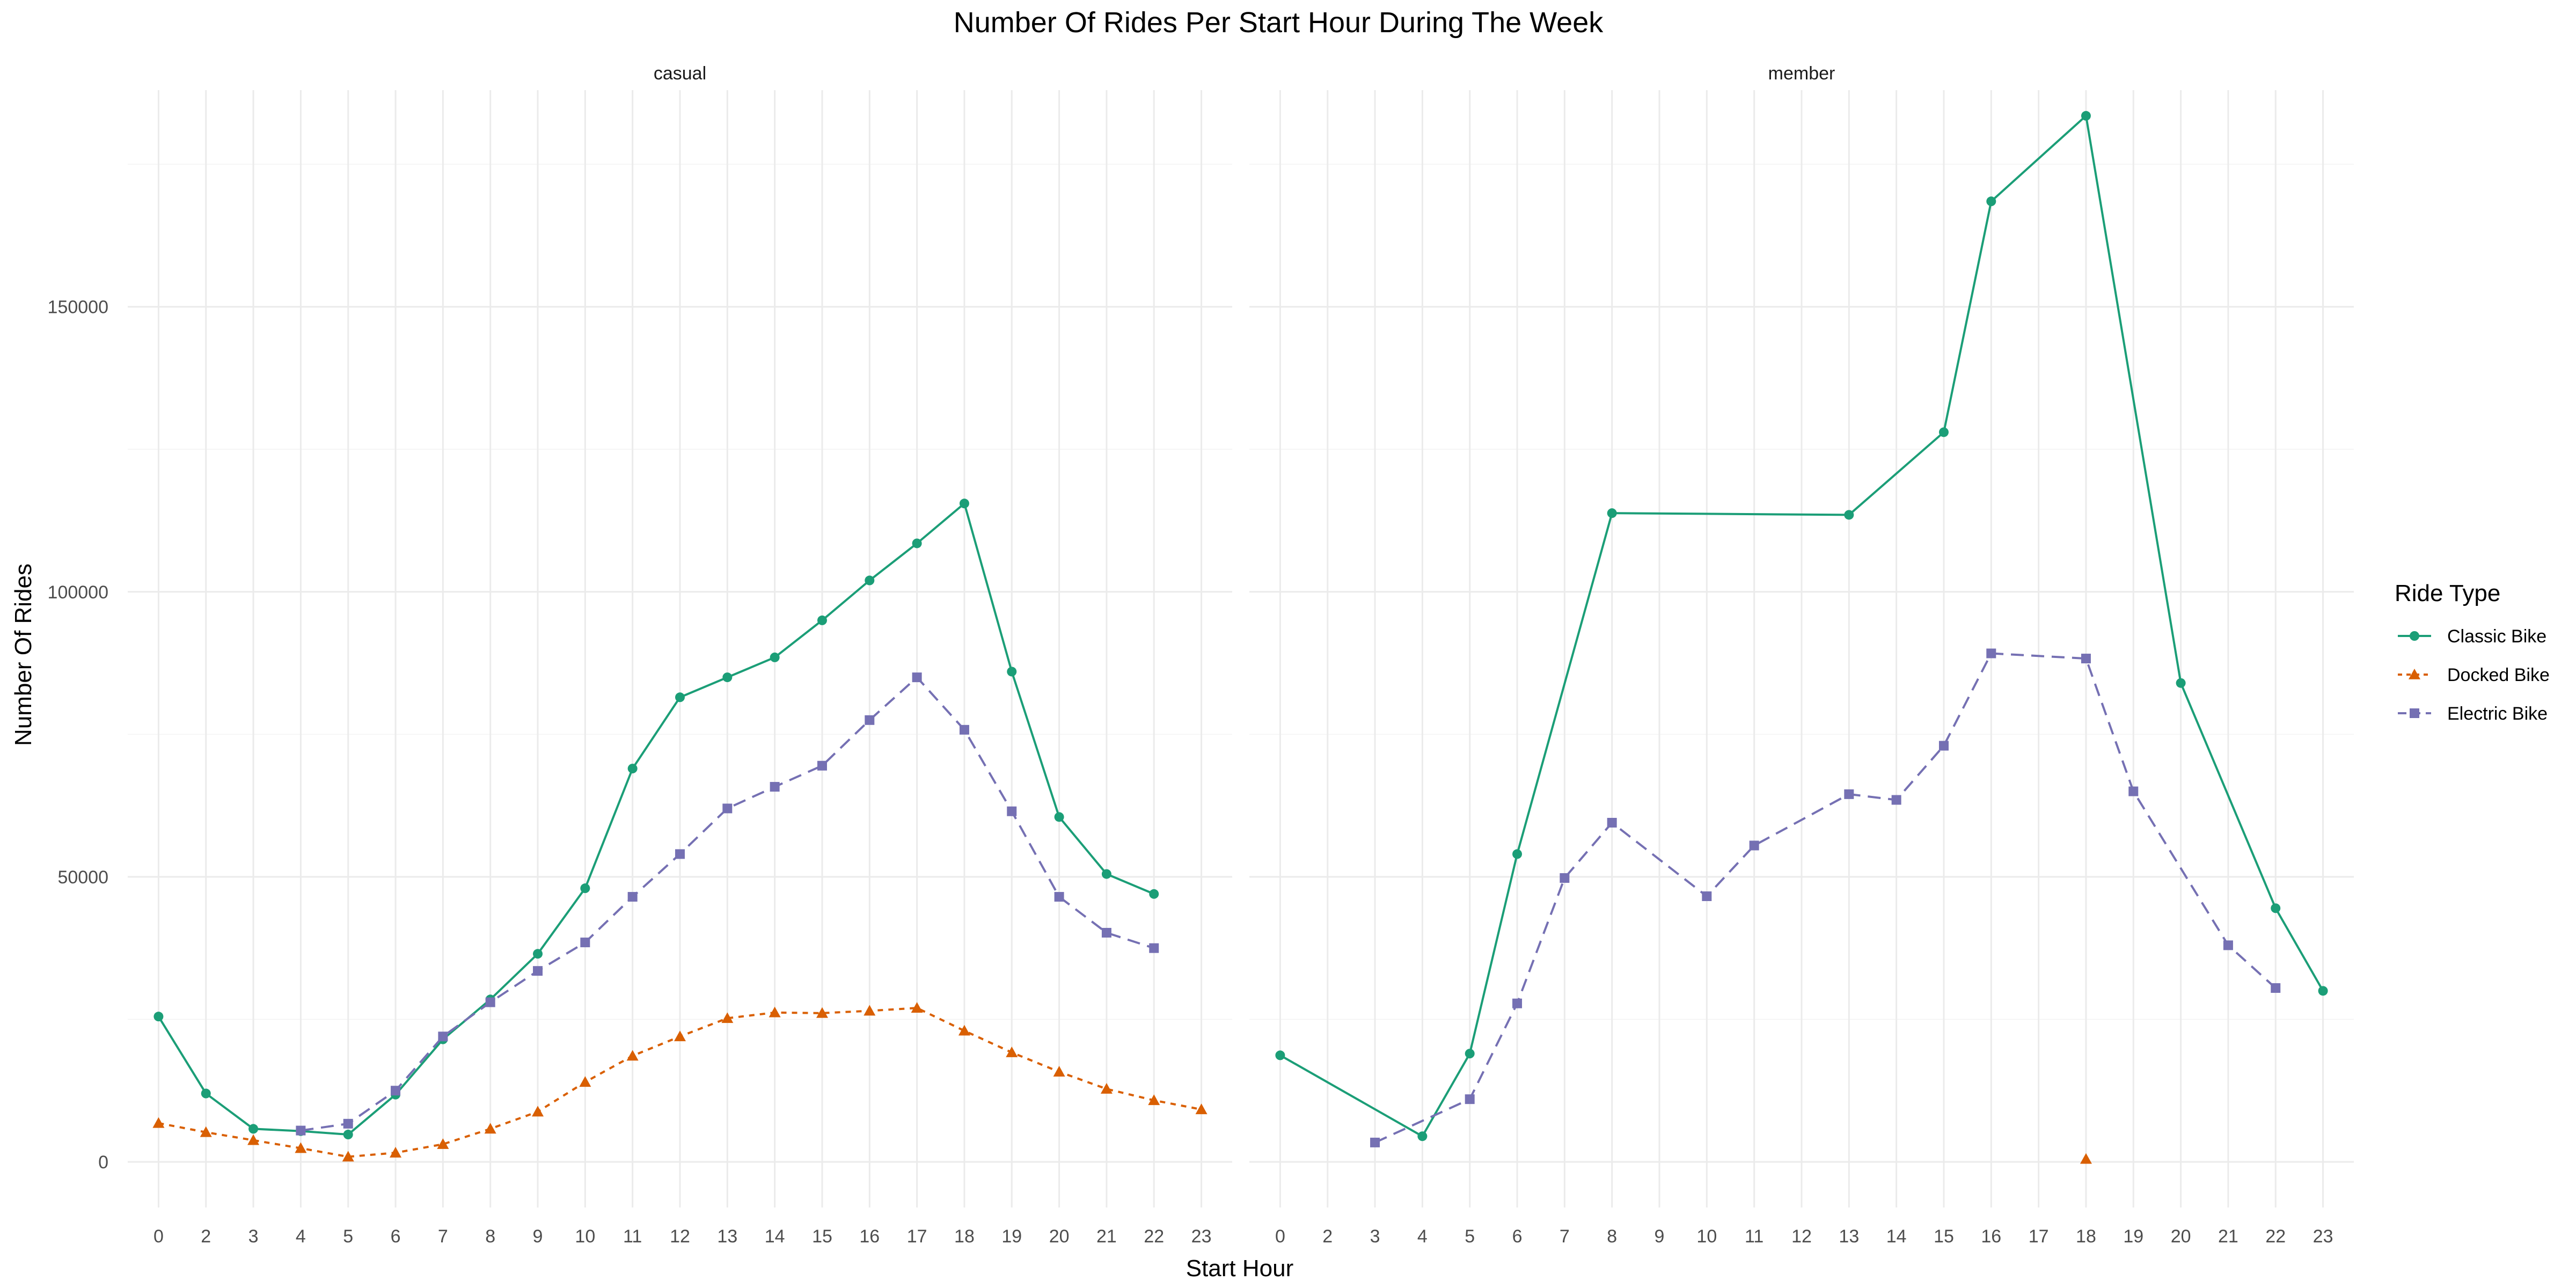 This screenshot has height=1288, width=2576. What do you see at coordinates (23, 655) in the screenshot?
I see `y-axis-title: Number Of Rides` at bounding box center [23, 655].